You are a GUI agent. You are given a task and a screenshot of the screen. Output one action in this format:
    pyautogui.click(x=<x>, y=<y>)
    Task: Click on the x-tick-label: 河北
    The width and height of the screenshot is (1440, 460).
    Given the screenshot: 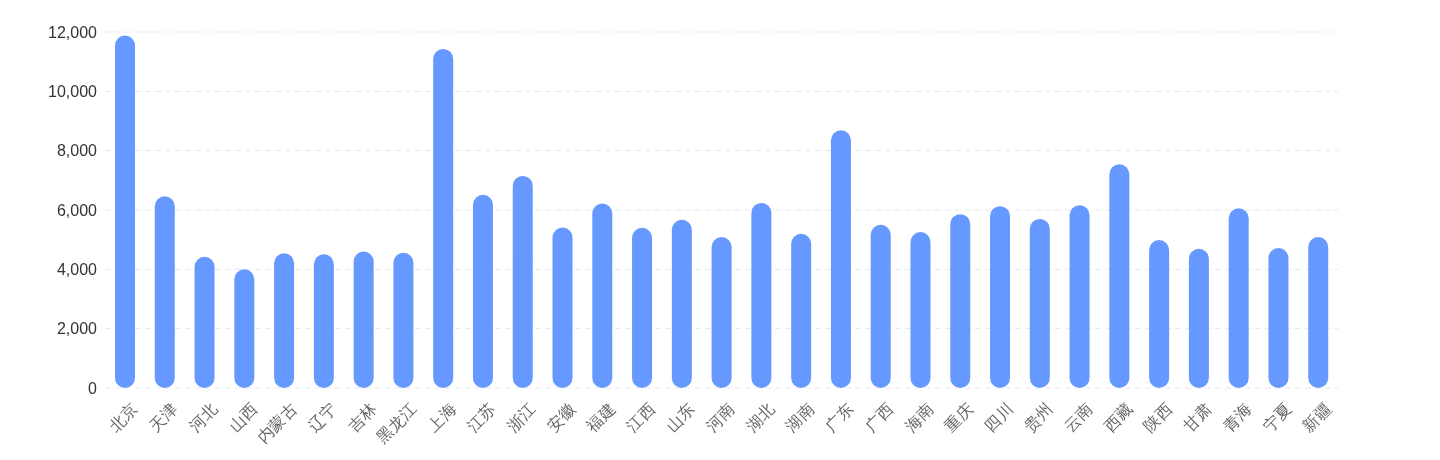 What is the action you would take?
    pyautogui.click(x=203, y=417)
    